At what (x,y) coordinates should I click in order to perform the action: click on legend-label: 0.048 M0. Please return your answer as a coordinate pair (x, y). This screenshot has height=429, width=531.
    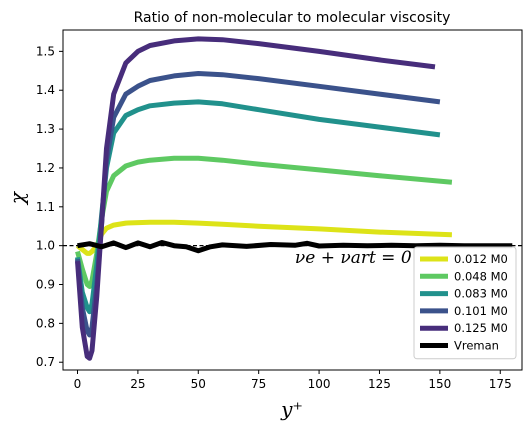
    Looking at the image, I should click on (481, 276).